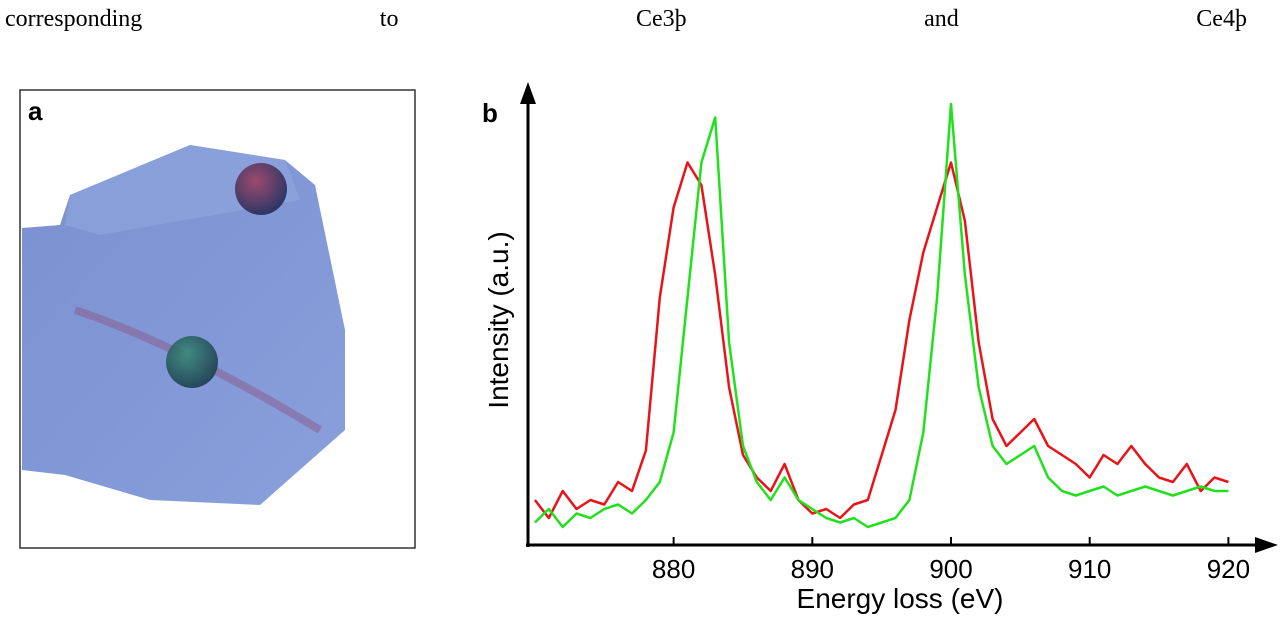  I want to click on crystal-face, so click(182, 190).